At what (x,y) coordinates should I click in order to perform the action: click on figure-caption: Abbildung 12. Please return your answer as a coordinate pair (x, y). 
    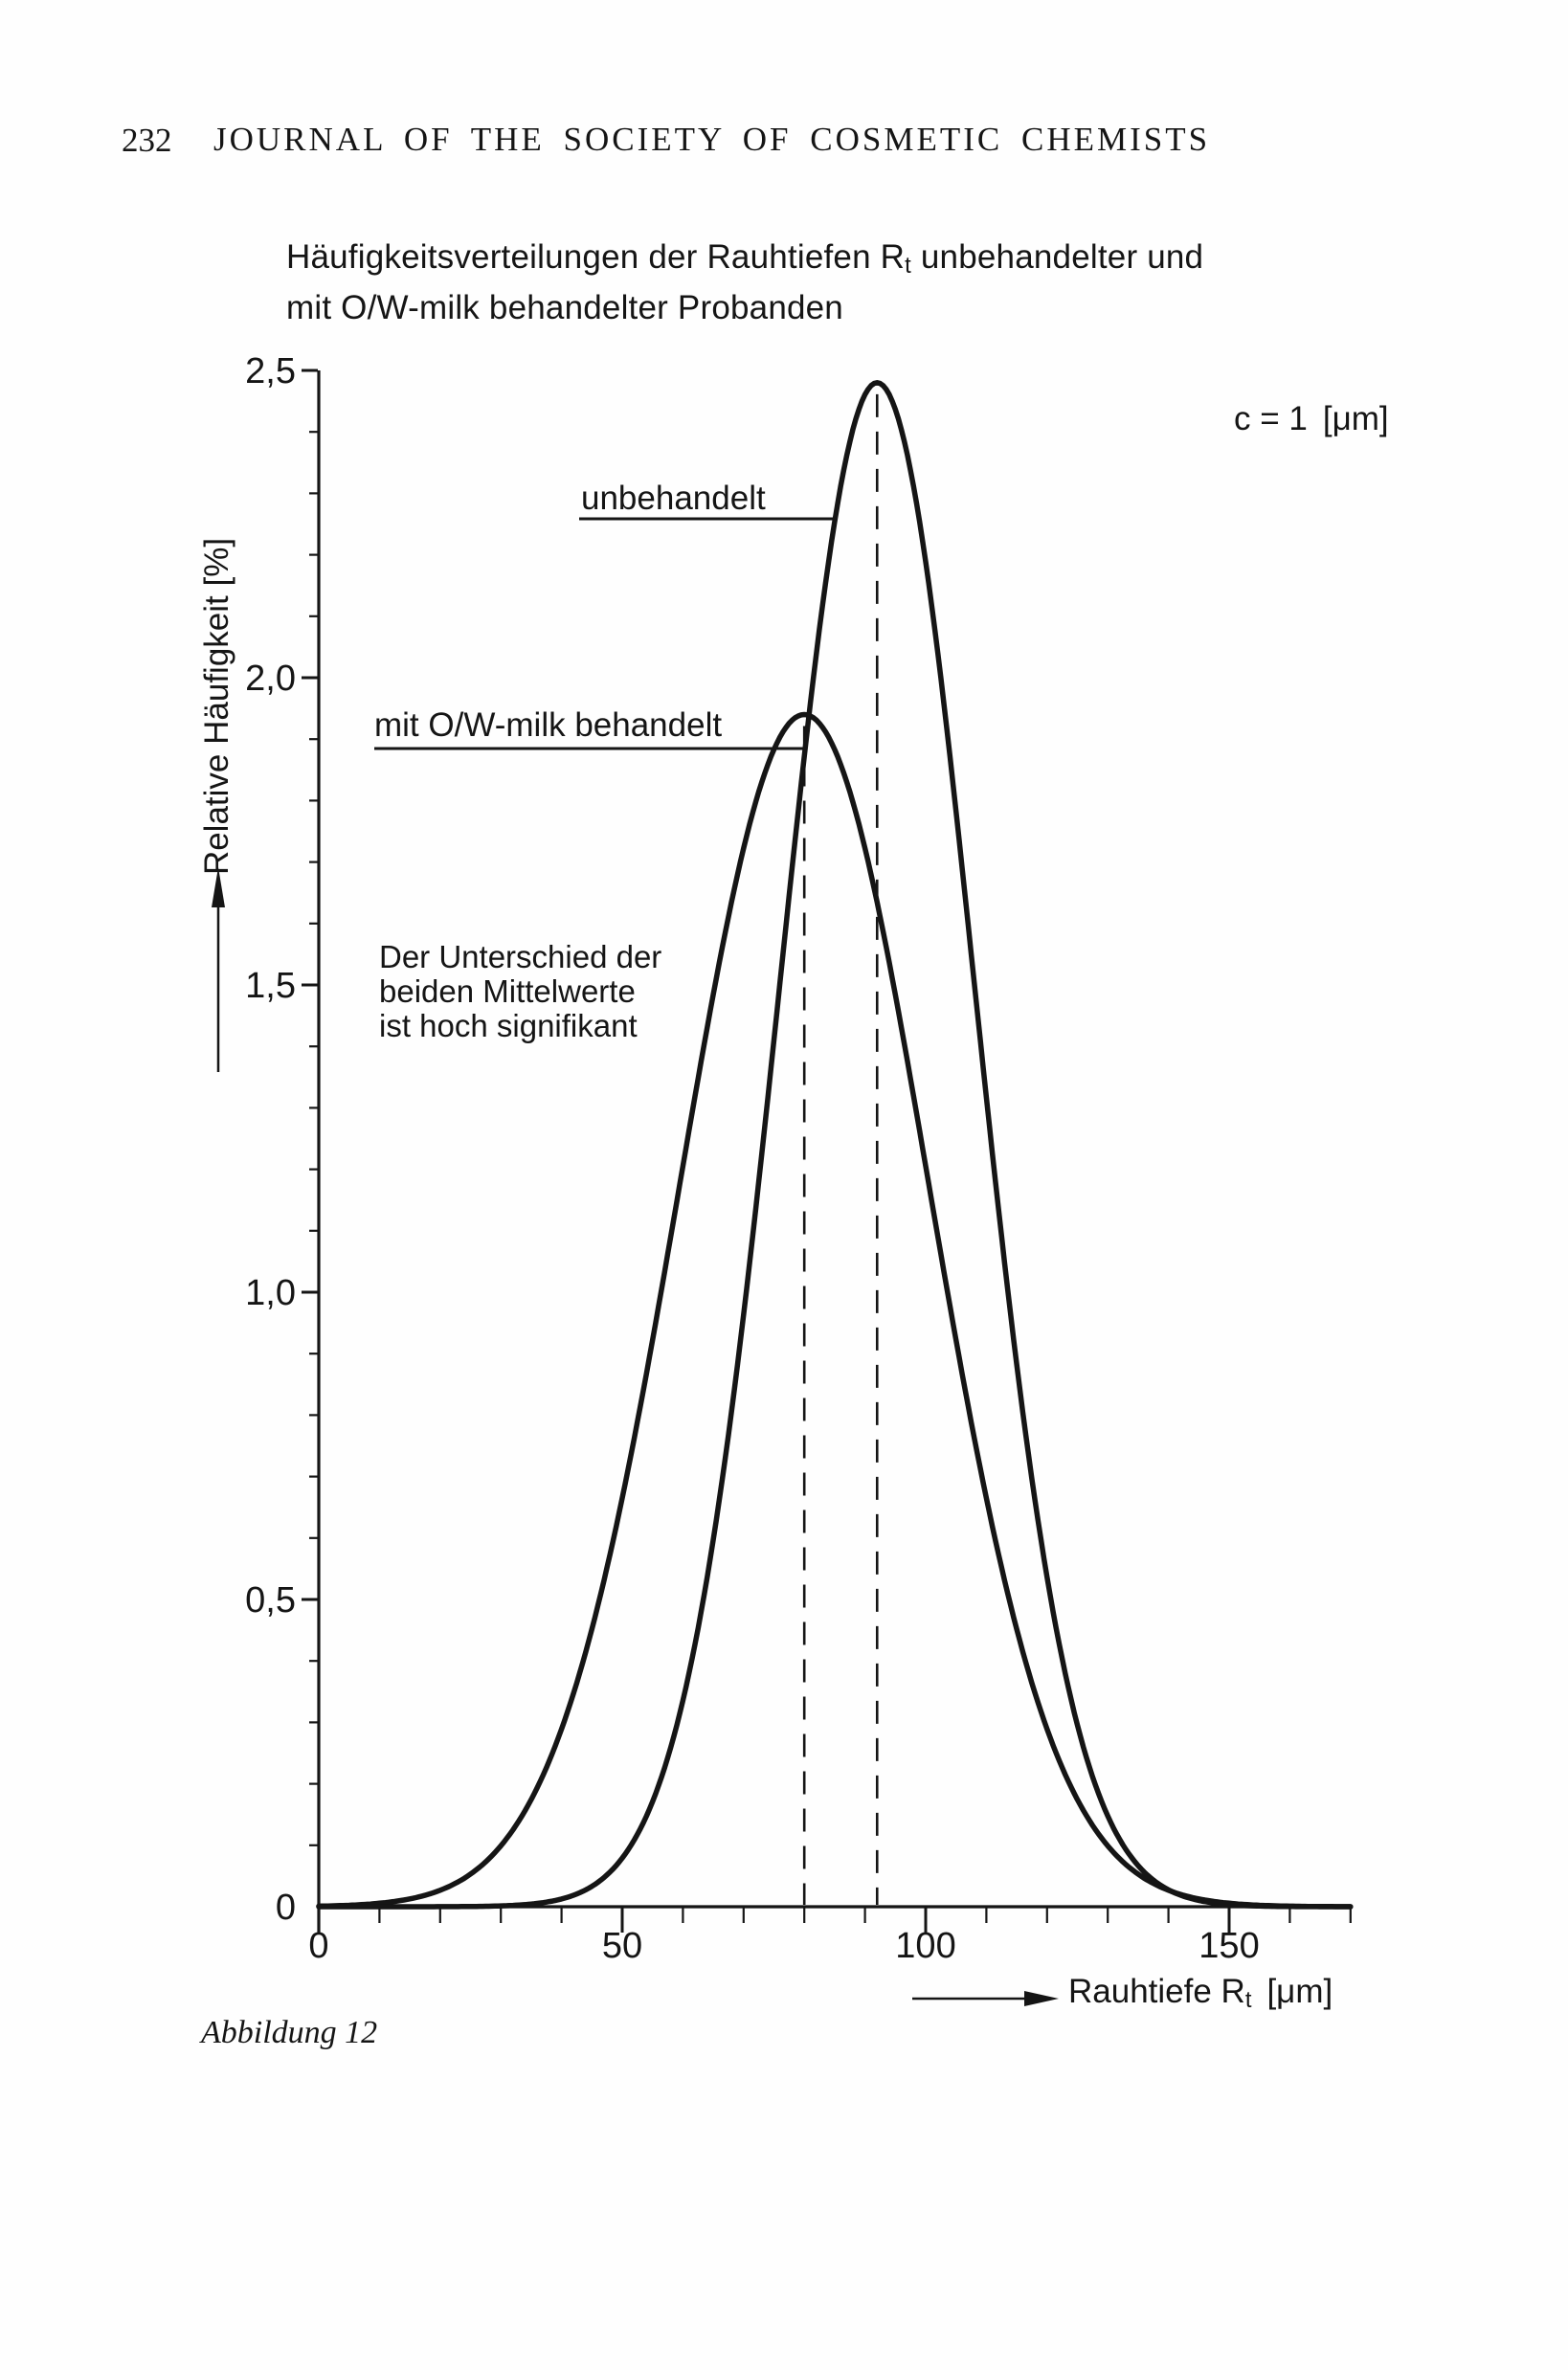
    Looking at the image, I should click on (290, 2032).